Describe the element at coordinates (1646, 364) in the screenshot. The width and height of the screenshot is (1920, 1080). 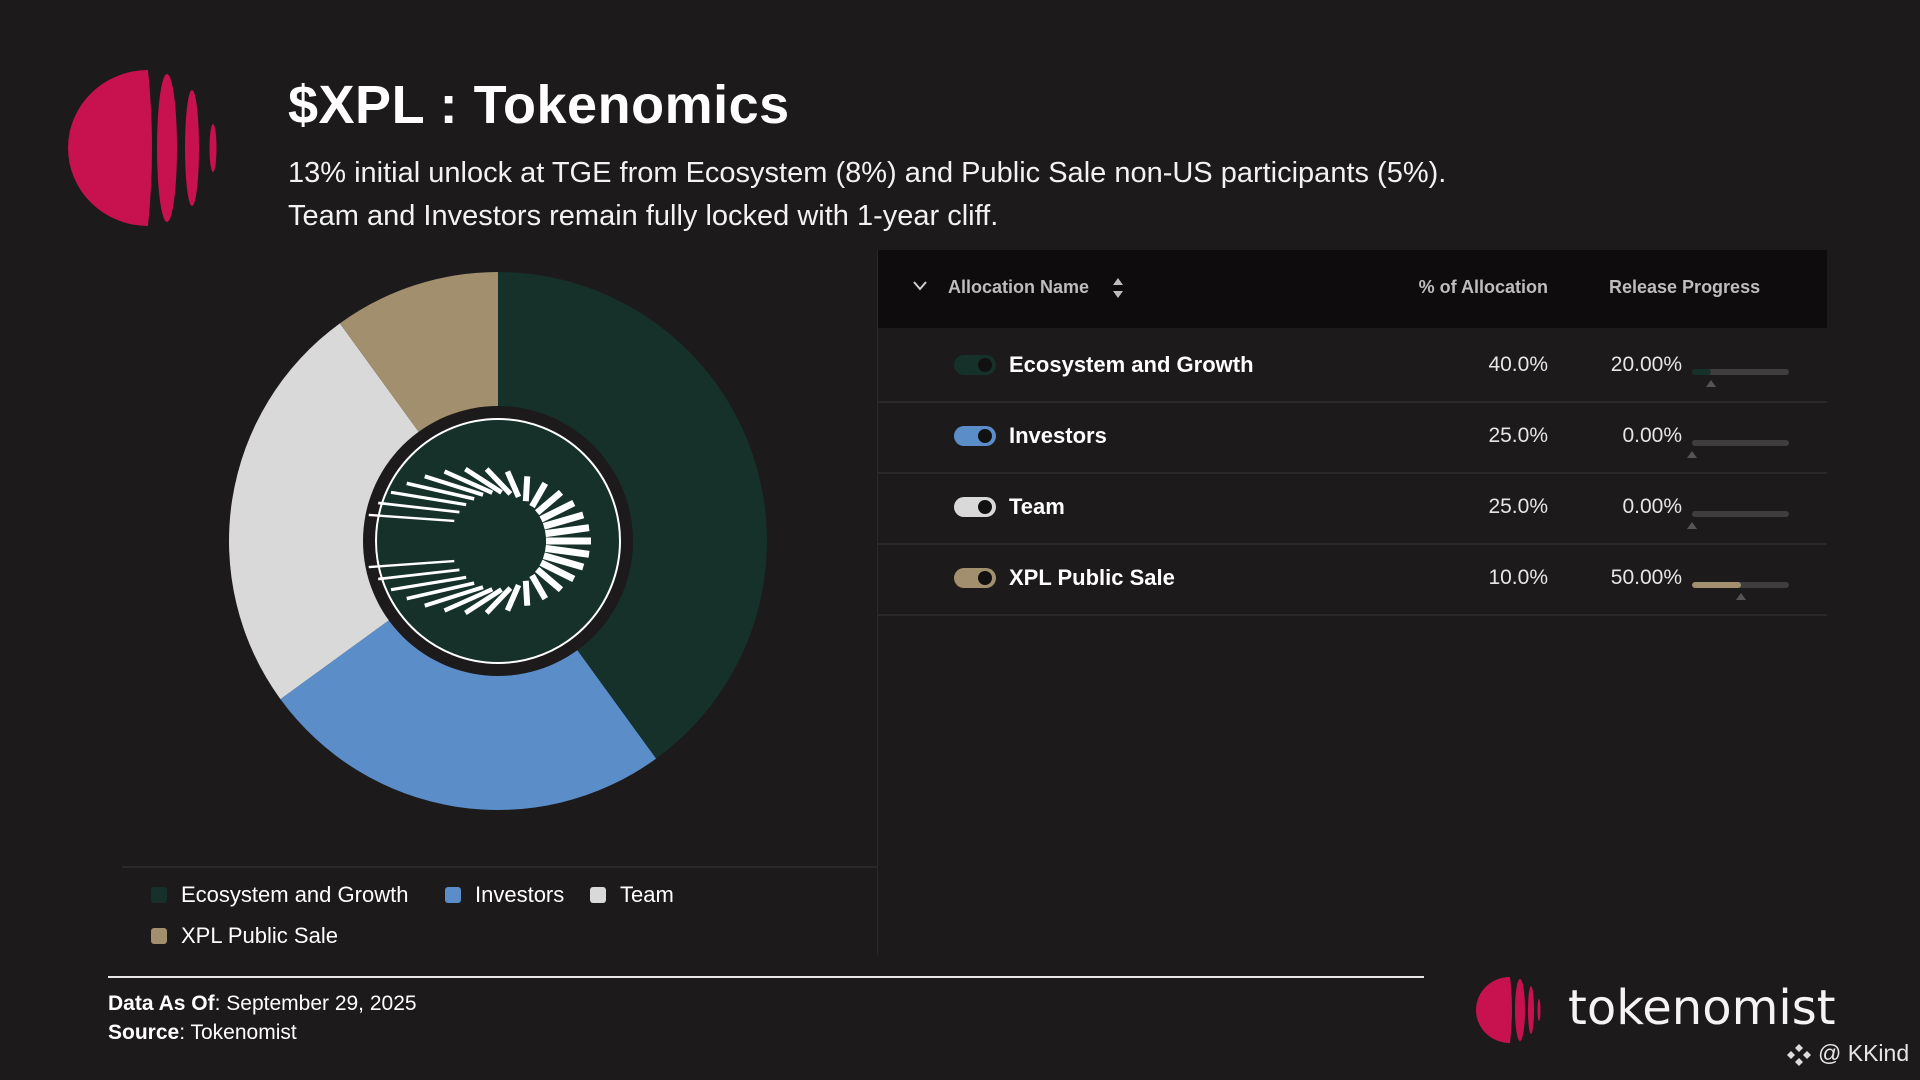
I see `release-progress-value: 20.00%` at that location.